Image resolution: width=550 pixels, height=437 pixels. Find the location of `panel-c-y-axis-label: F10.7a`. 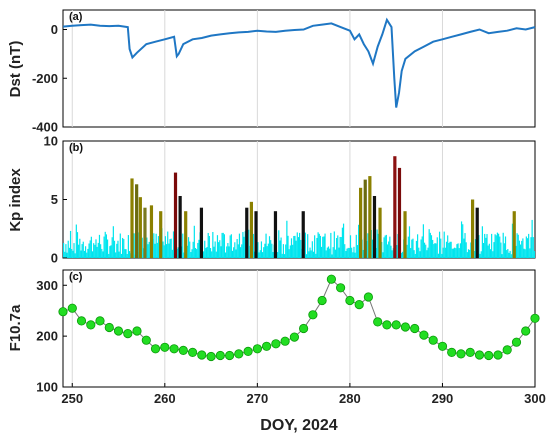

panel-c-y-axis-label: F10.7a is located at coordinates (15, 327).